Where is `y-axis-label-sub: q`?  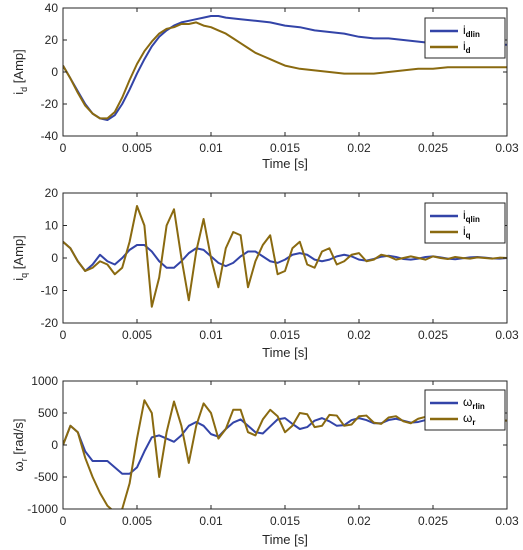
y-axis-label-sub: q is located at coordinates (24, 275).